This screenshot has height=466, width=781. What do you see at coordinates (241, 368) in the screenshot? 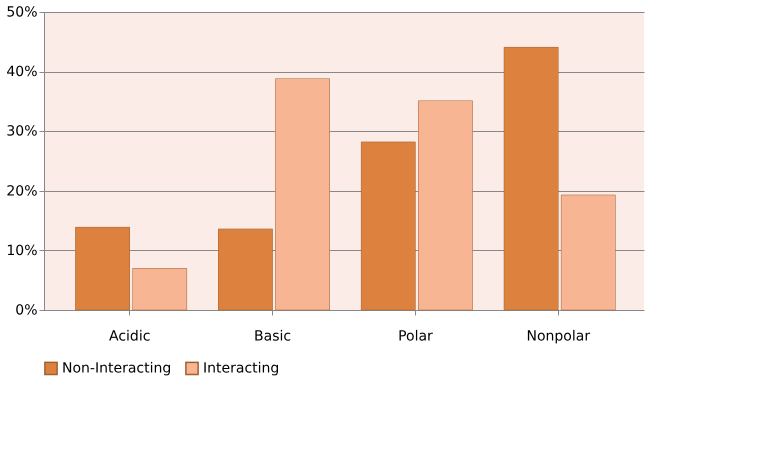
I see `legend-label: Interacting` at bounding box center [241, 368].